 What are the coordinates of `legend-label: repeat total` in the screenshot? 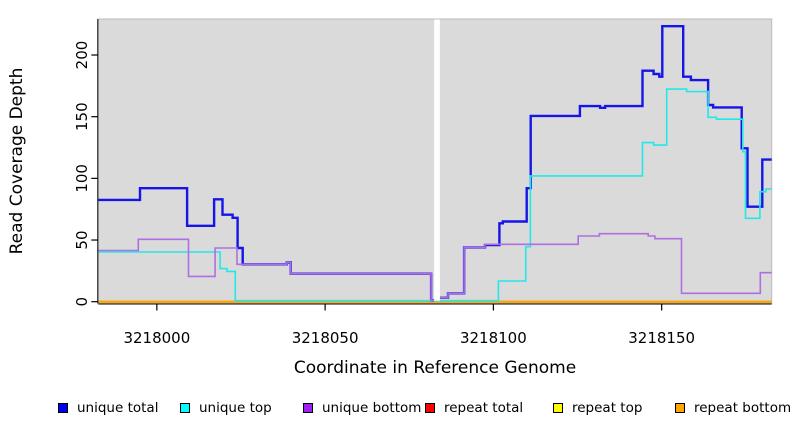 It's located at (484, 408).